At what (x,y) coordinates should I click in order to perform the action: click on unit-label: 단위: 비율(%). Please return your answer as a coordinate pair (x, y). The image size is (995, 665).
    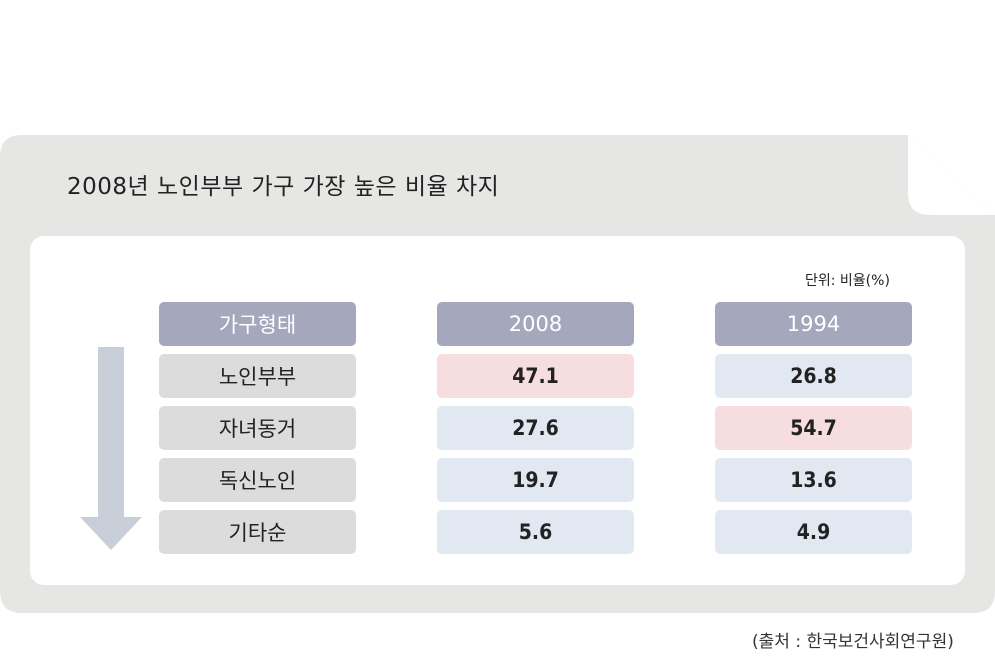
    Looking at the image, I should click on (847, 281).